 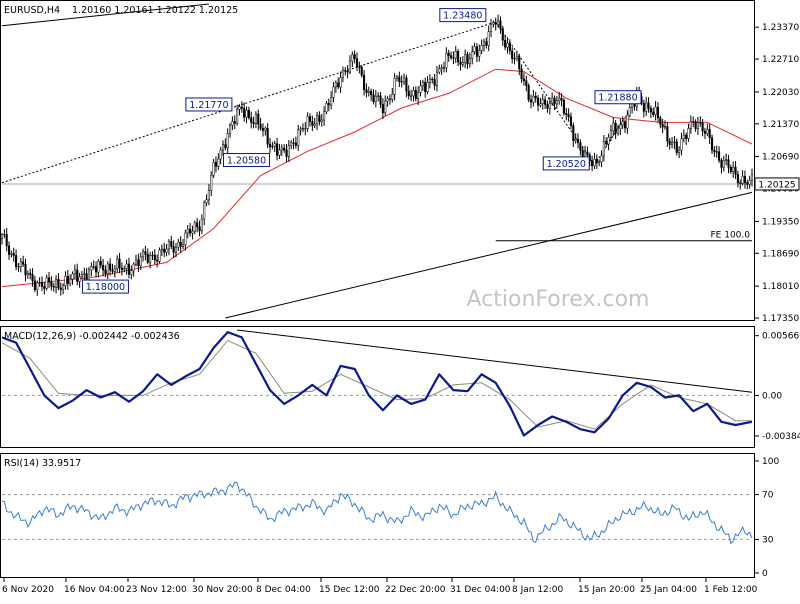 What do you see at coordinates (208, 105) in the screenshot?
I see `price-annotation-label: 1.21770` at bounding box center [208, 105].